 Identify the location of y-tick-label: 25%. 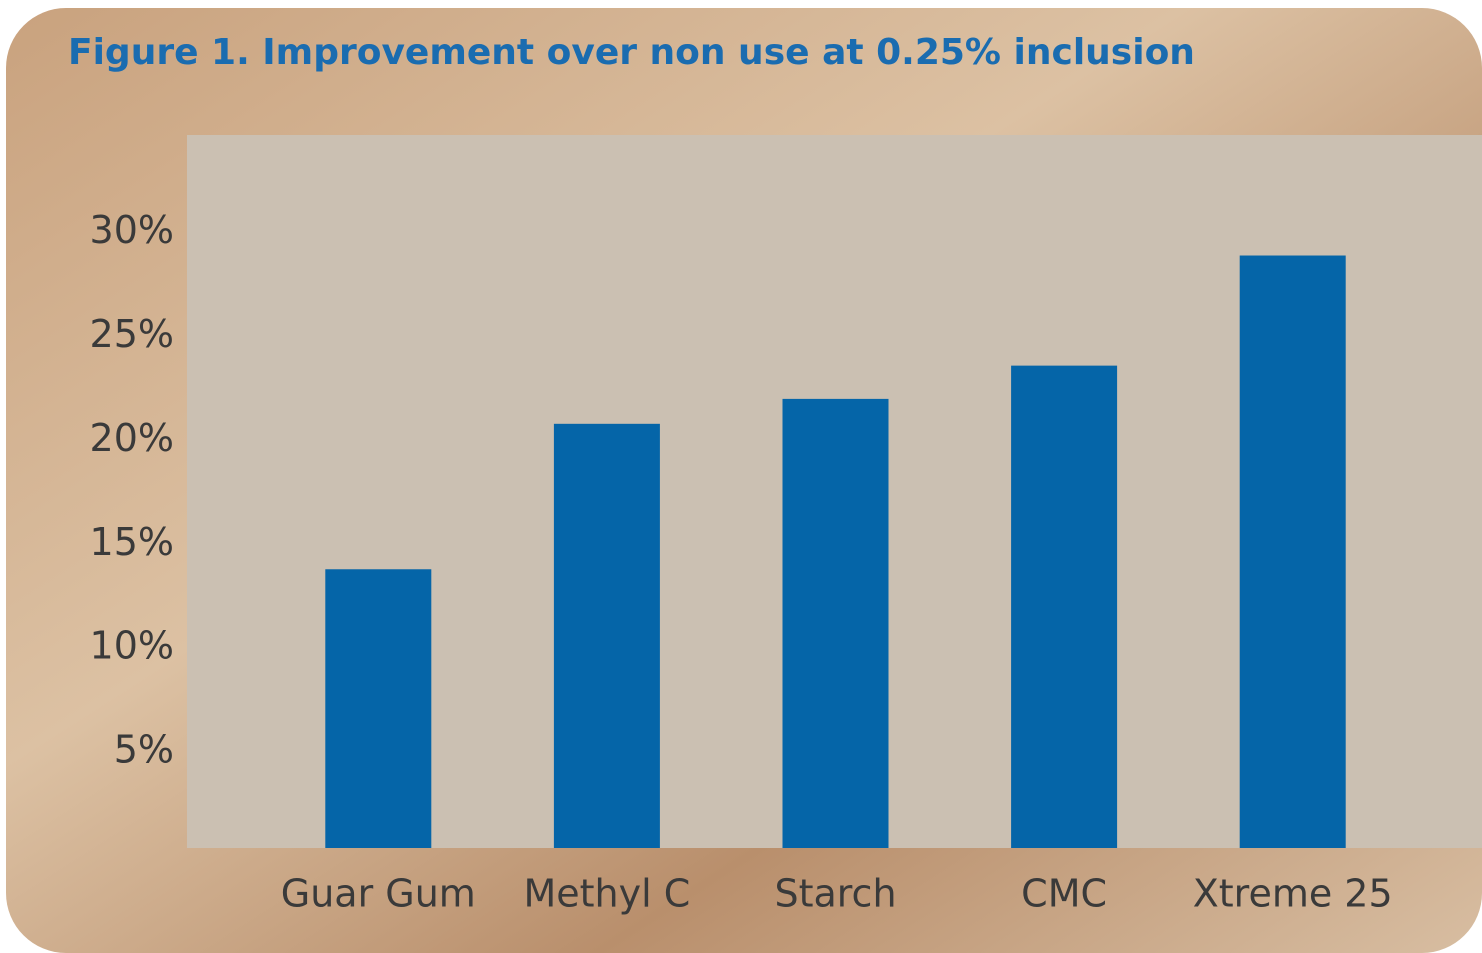
(132, 334).